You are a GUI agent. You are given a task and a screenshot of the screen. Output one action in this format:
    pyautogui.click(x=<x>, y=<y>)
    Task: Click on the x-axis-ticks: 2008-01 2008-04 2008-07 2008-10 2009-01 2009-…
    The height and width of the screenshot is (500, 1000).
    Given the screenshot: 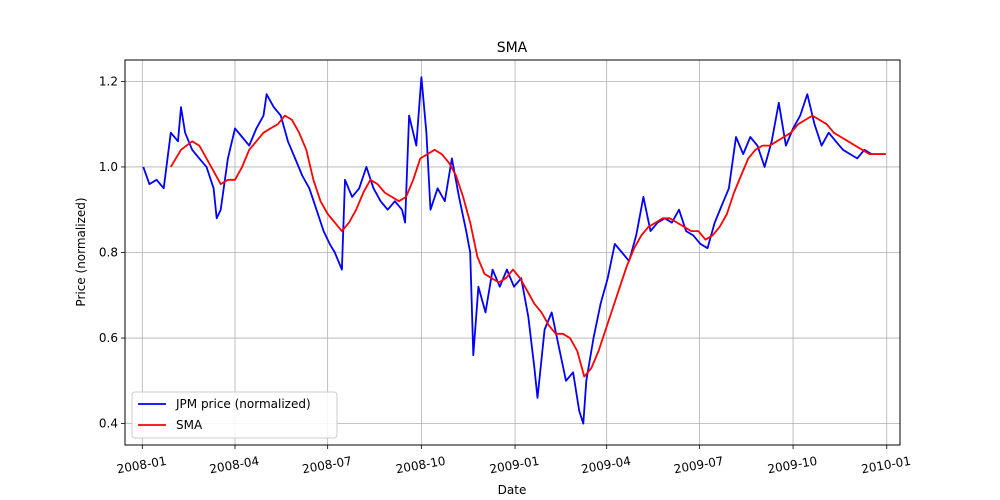 What is the action you would take?
    pyautogui.click(x=514, y=460)
    